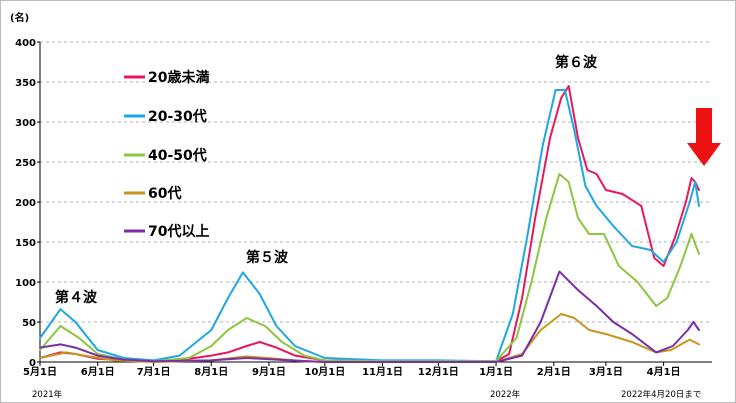 The width and height of the screenshot is (736, 403). Describe the element at coordinates (211, 372) in the screenshot. I see `x-tick-label-3: 8月1日` at that location.